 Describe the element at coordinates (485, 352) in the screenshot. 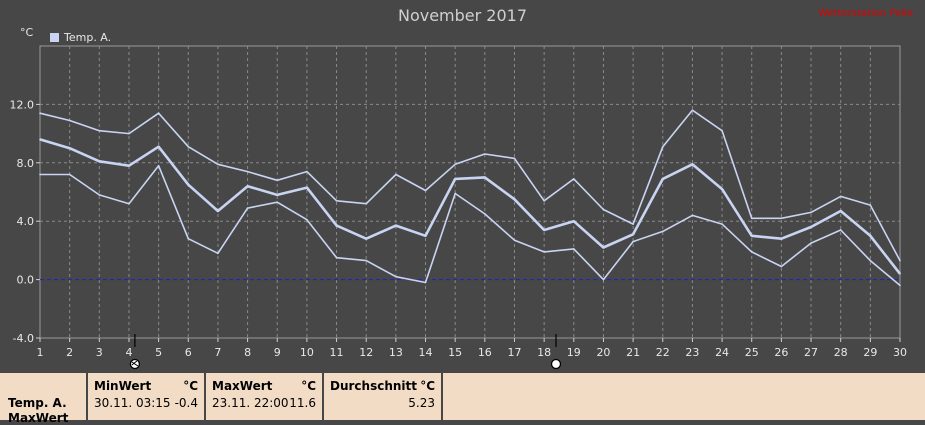

I see `x-tick-label: 16` at that location.